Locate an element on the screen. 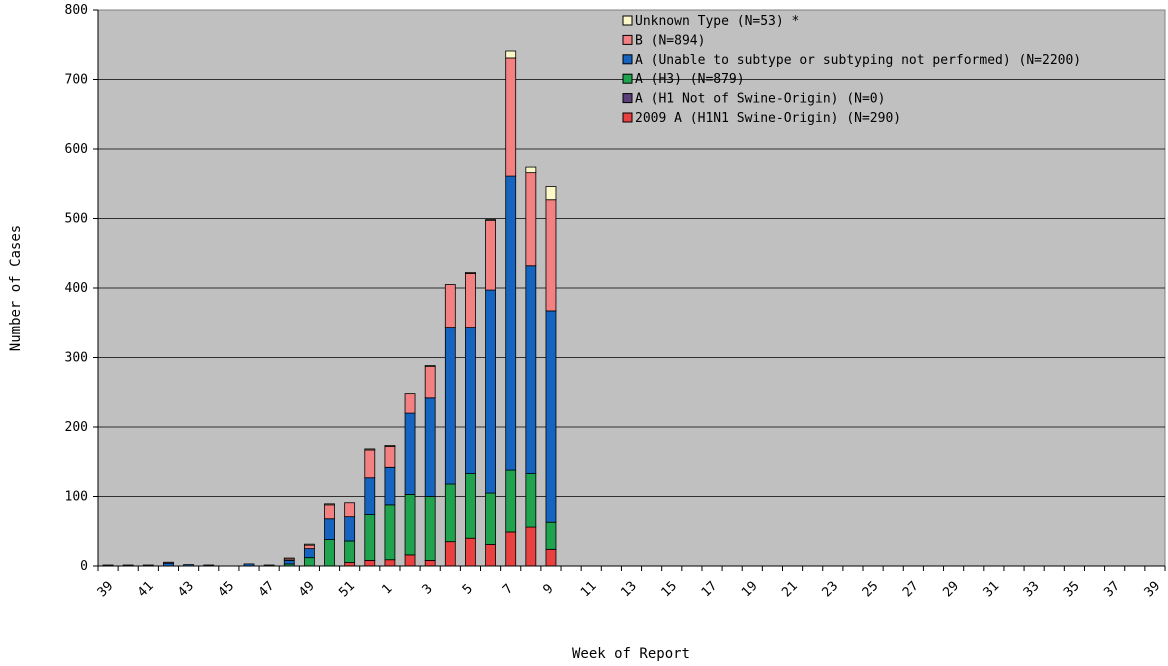  x-tick-label: 17 is located at coordinates (710, 590).